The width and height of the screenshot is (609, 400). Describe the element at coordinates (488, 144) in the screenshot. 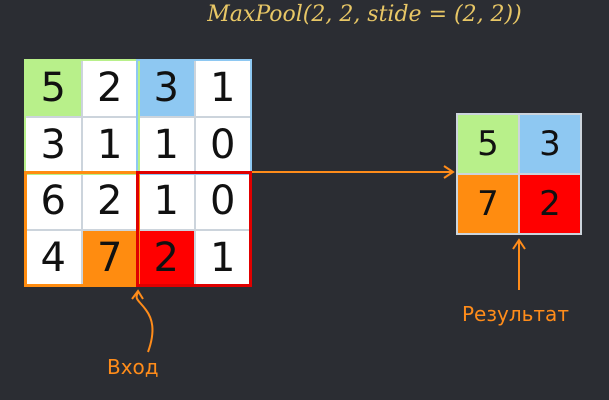

I see `output-cell: 5` at that location.